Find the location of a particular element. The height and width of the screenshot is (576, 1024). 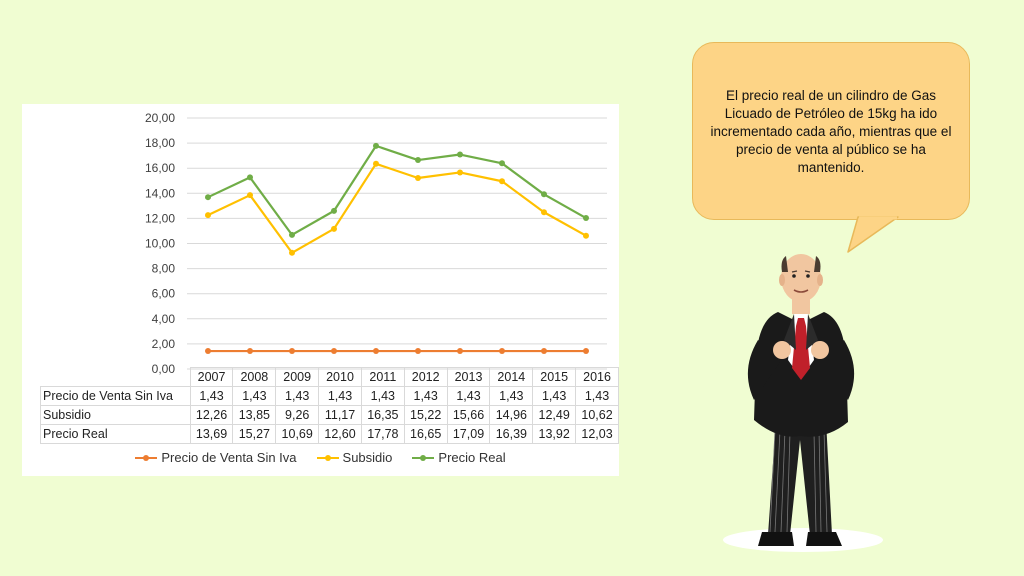

data-label: 12,60 is located at coordinates (340, 434).